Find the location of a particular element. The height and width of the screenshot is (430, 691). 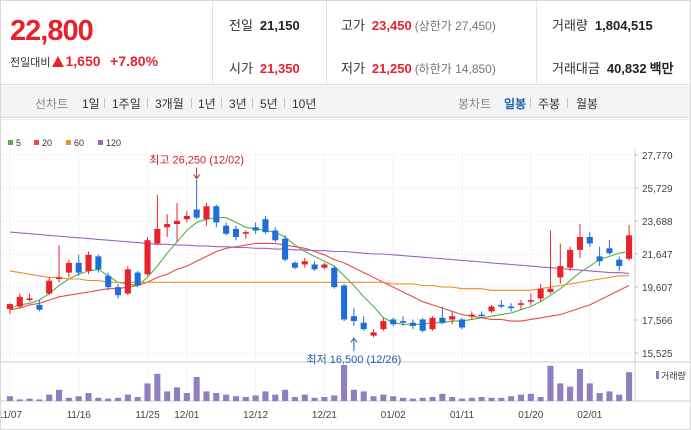

low-arrow-head-icon is located at coordinates (354, 340).